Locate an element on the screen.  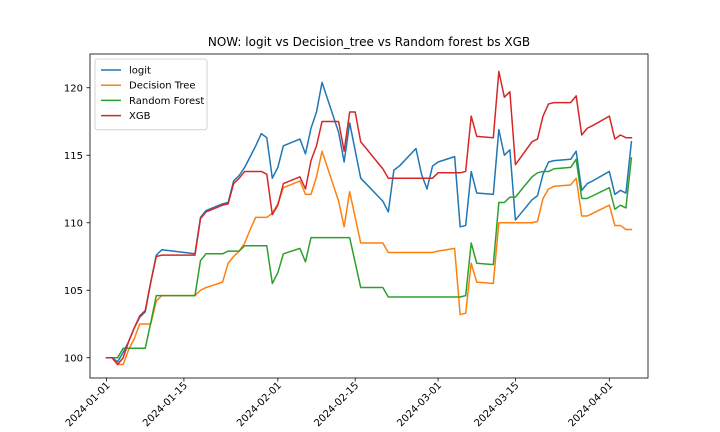
y-tick-label-3: 115 is located at coordinates (73, 156).